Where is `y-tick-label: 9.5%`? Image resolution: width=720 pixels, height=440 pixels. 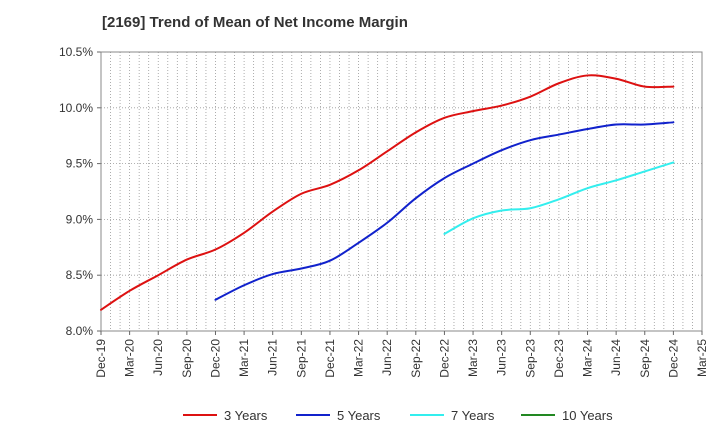 y-tick-label: 9.5% is located at coordinates (80, 164).